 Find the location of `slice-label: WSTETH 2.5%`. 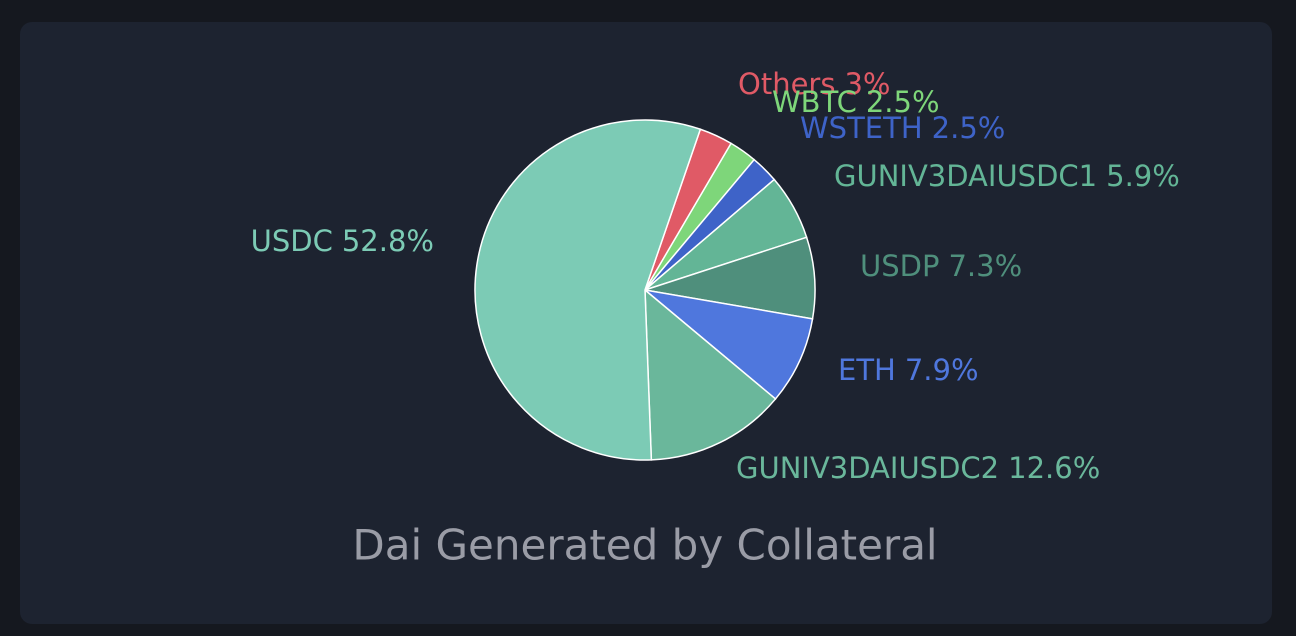

slice-label: WSTETH 2.5% is located at coordinates (902, 128).